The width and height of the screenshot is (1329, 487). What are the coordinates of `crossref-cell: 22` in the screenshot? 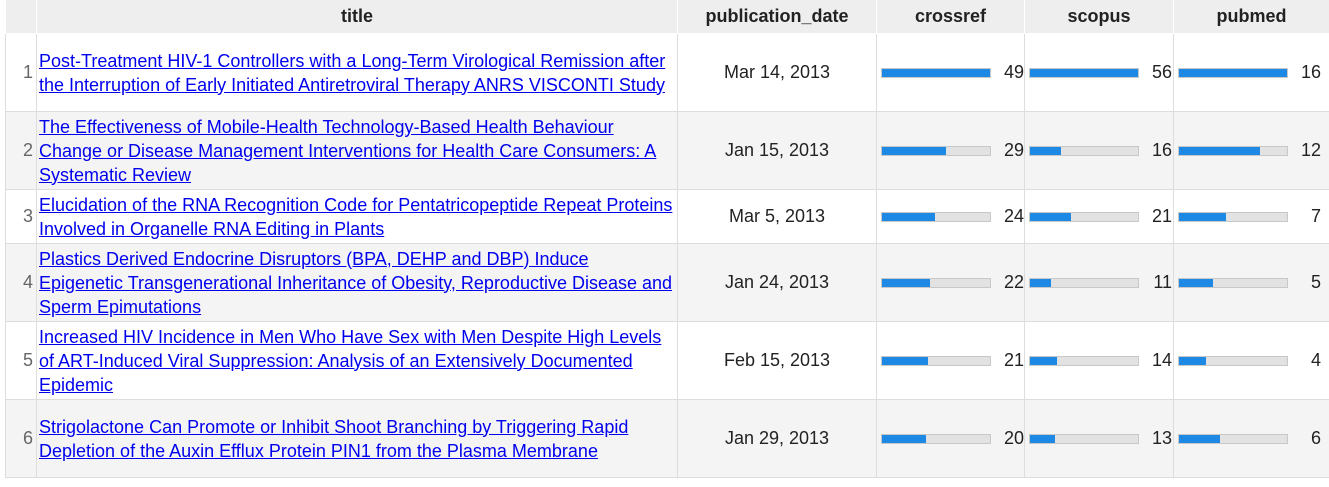 It's located at (950, 282).